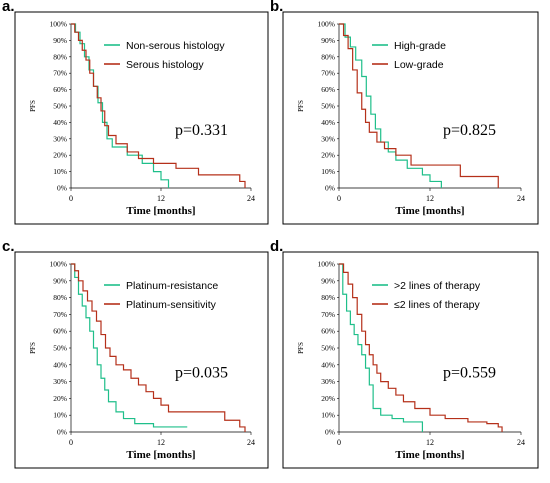  What do you see at coordinates (469, 372) in the screenshot?
I see `p-value: p=0.559` at bounding box center [469, 372].